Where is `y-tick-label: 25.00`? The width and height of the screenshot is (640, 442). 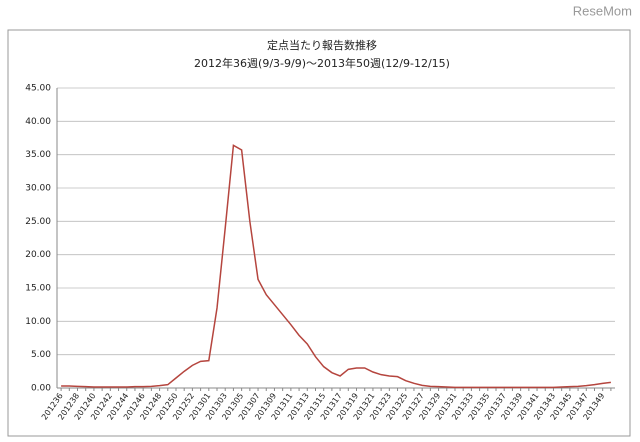
y-tick-label: 25.00 is located at coordinates (38, 222).